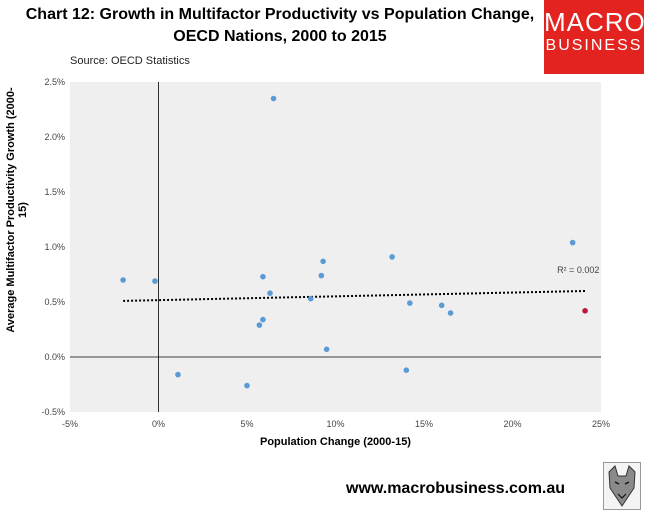  I want to click on x-axis-label: Population Change (2000-15), so click(335, 442).